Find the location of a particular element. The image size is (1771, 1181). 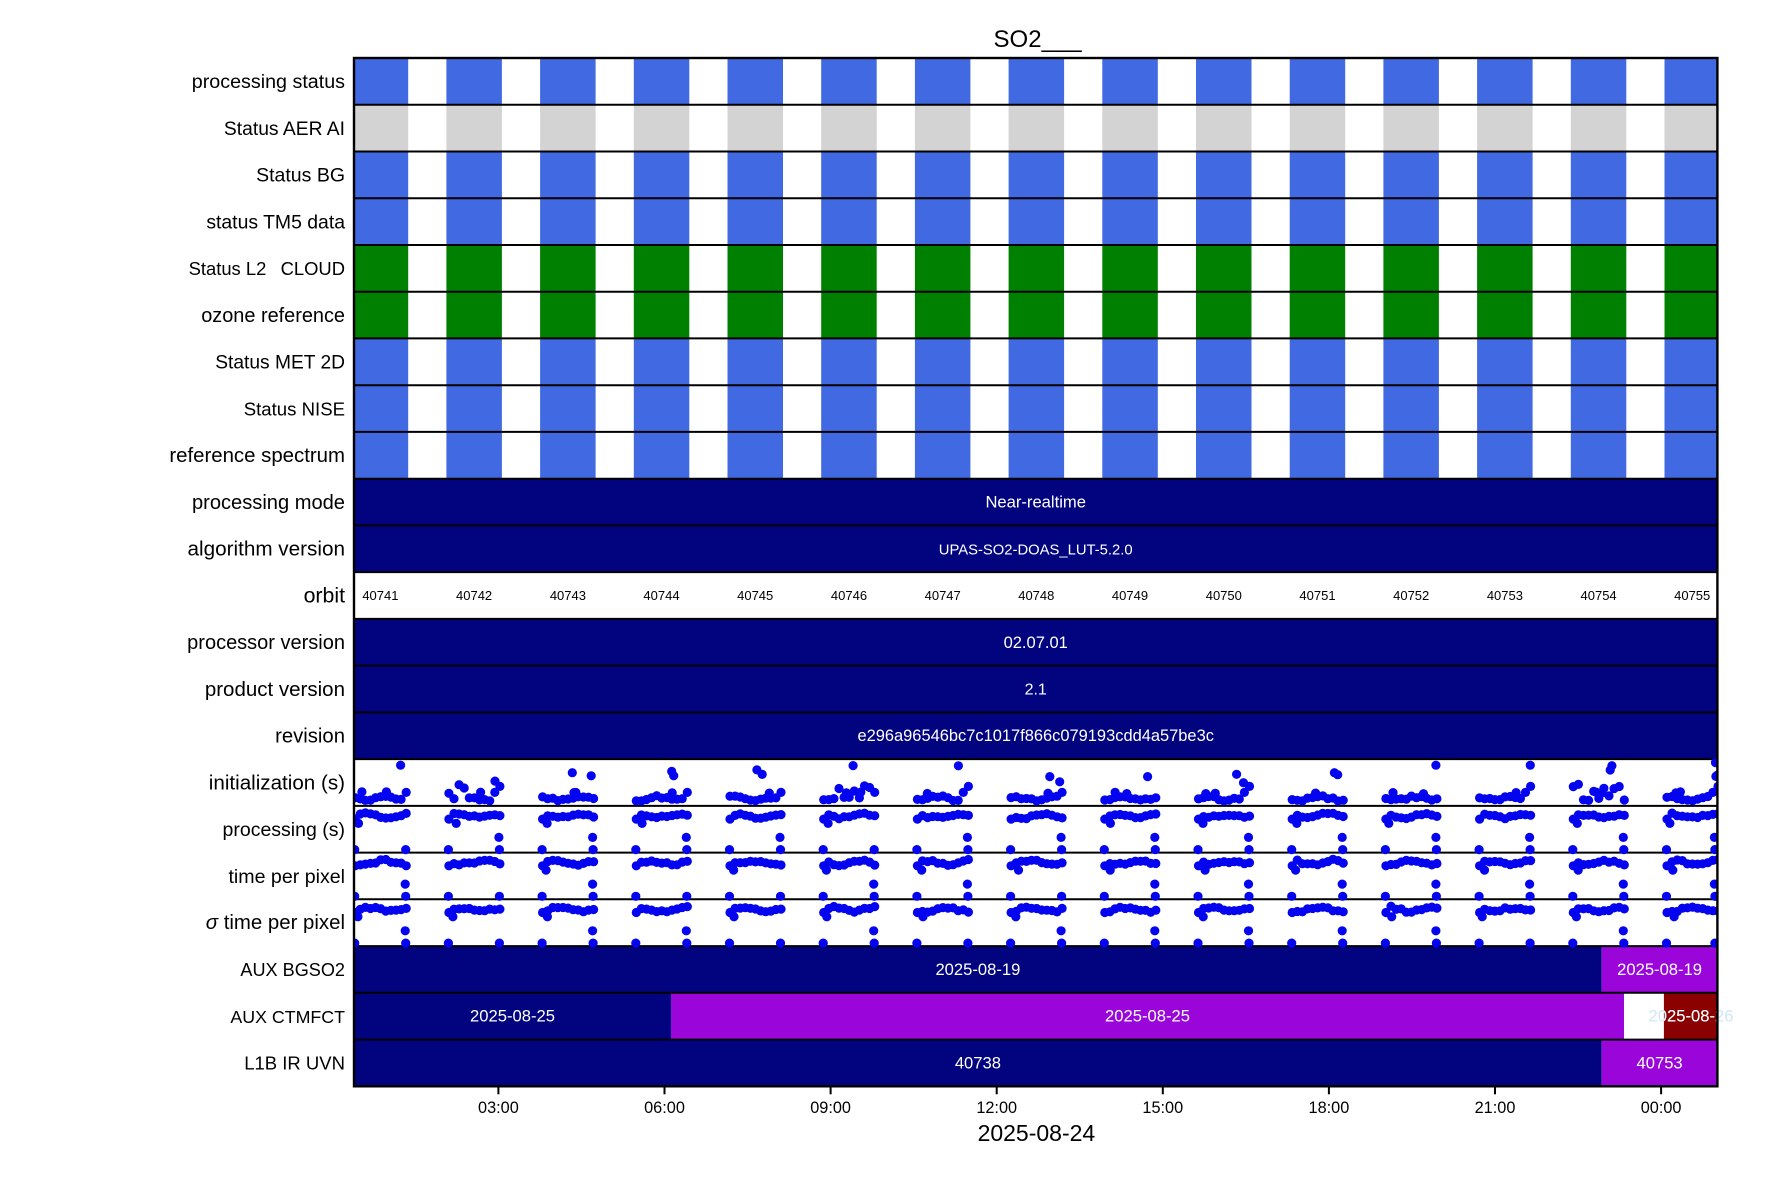

svg-text: 40745 is located at coordinates (755, 595).